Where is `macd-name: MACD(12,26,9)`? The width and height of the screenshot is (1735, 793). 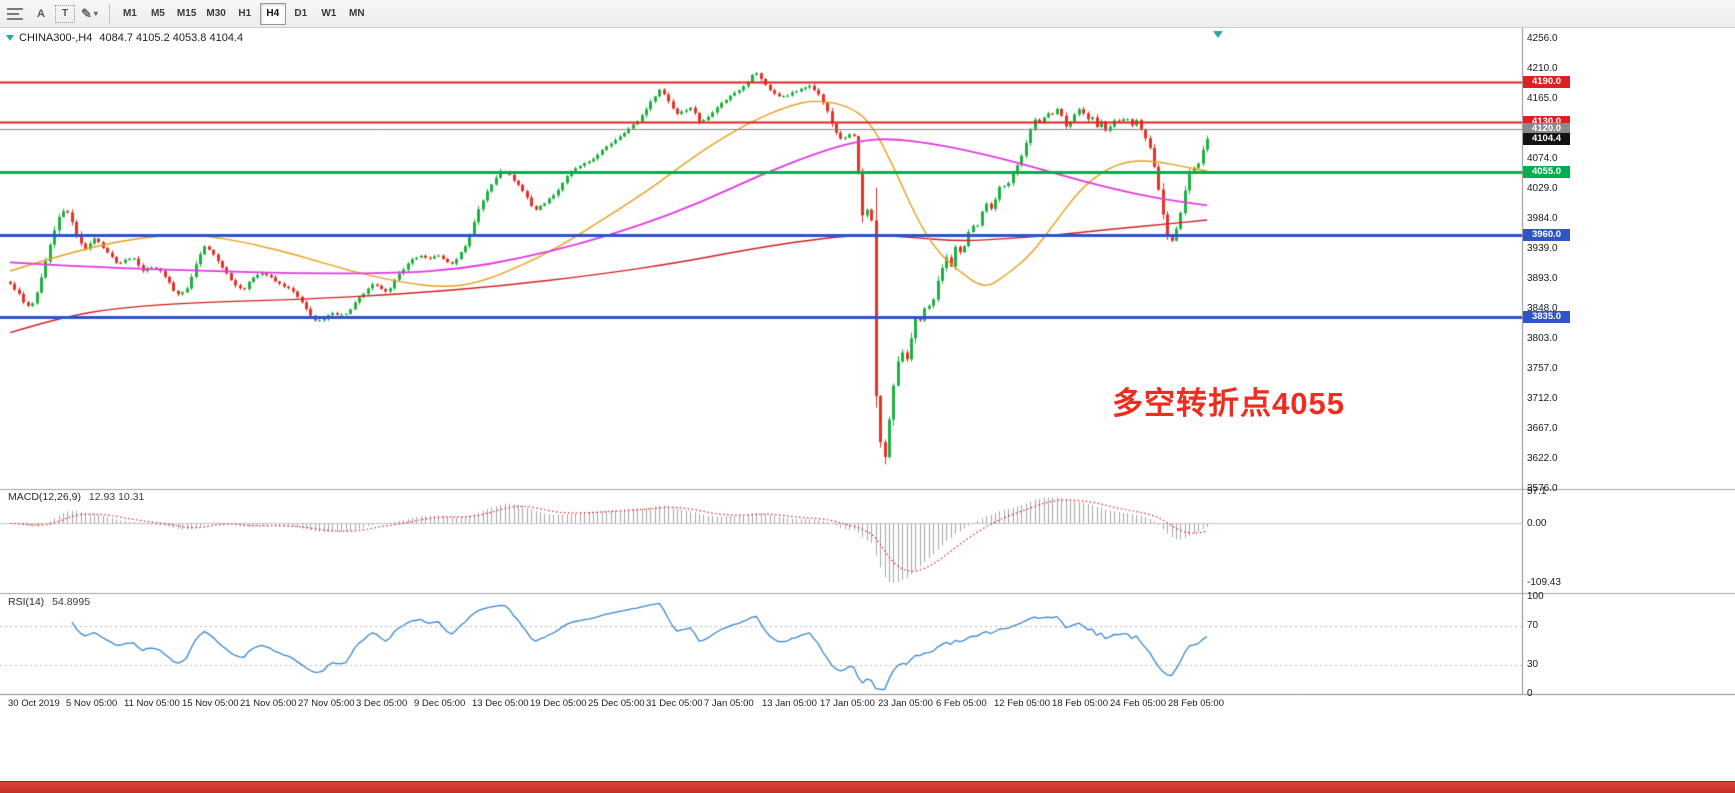 macd-name: MACD(12,26,9) is located at coordinates (44, 497).